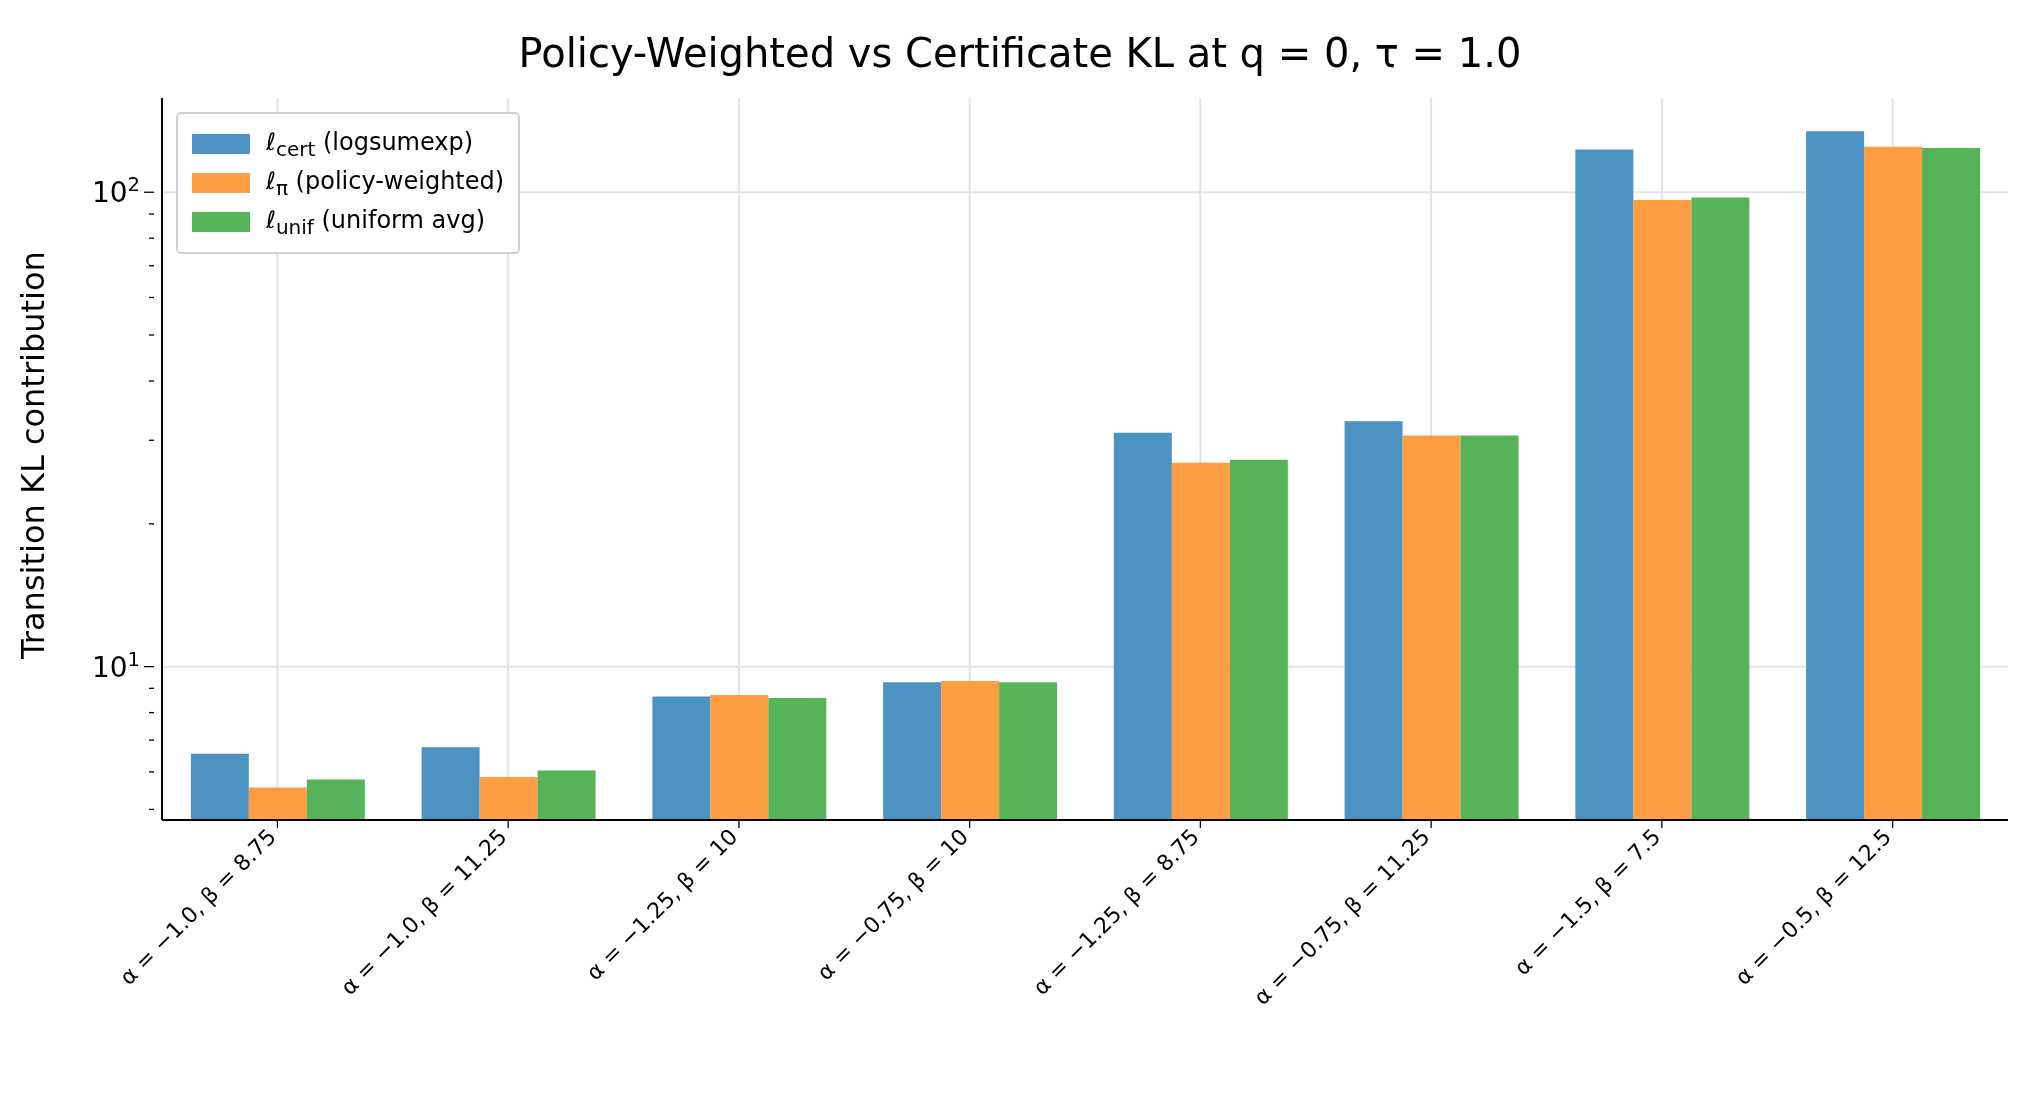 This screenshot has height=1110, width=2040. Describe the element at coordinates (370, 144) in the screenshot. I see `legend-label: ℓ$_{cert}$ (logsumexp)` at that location.